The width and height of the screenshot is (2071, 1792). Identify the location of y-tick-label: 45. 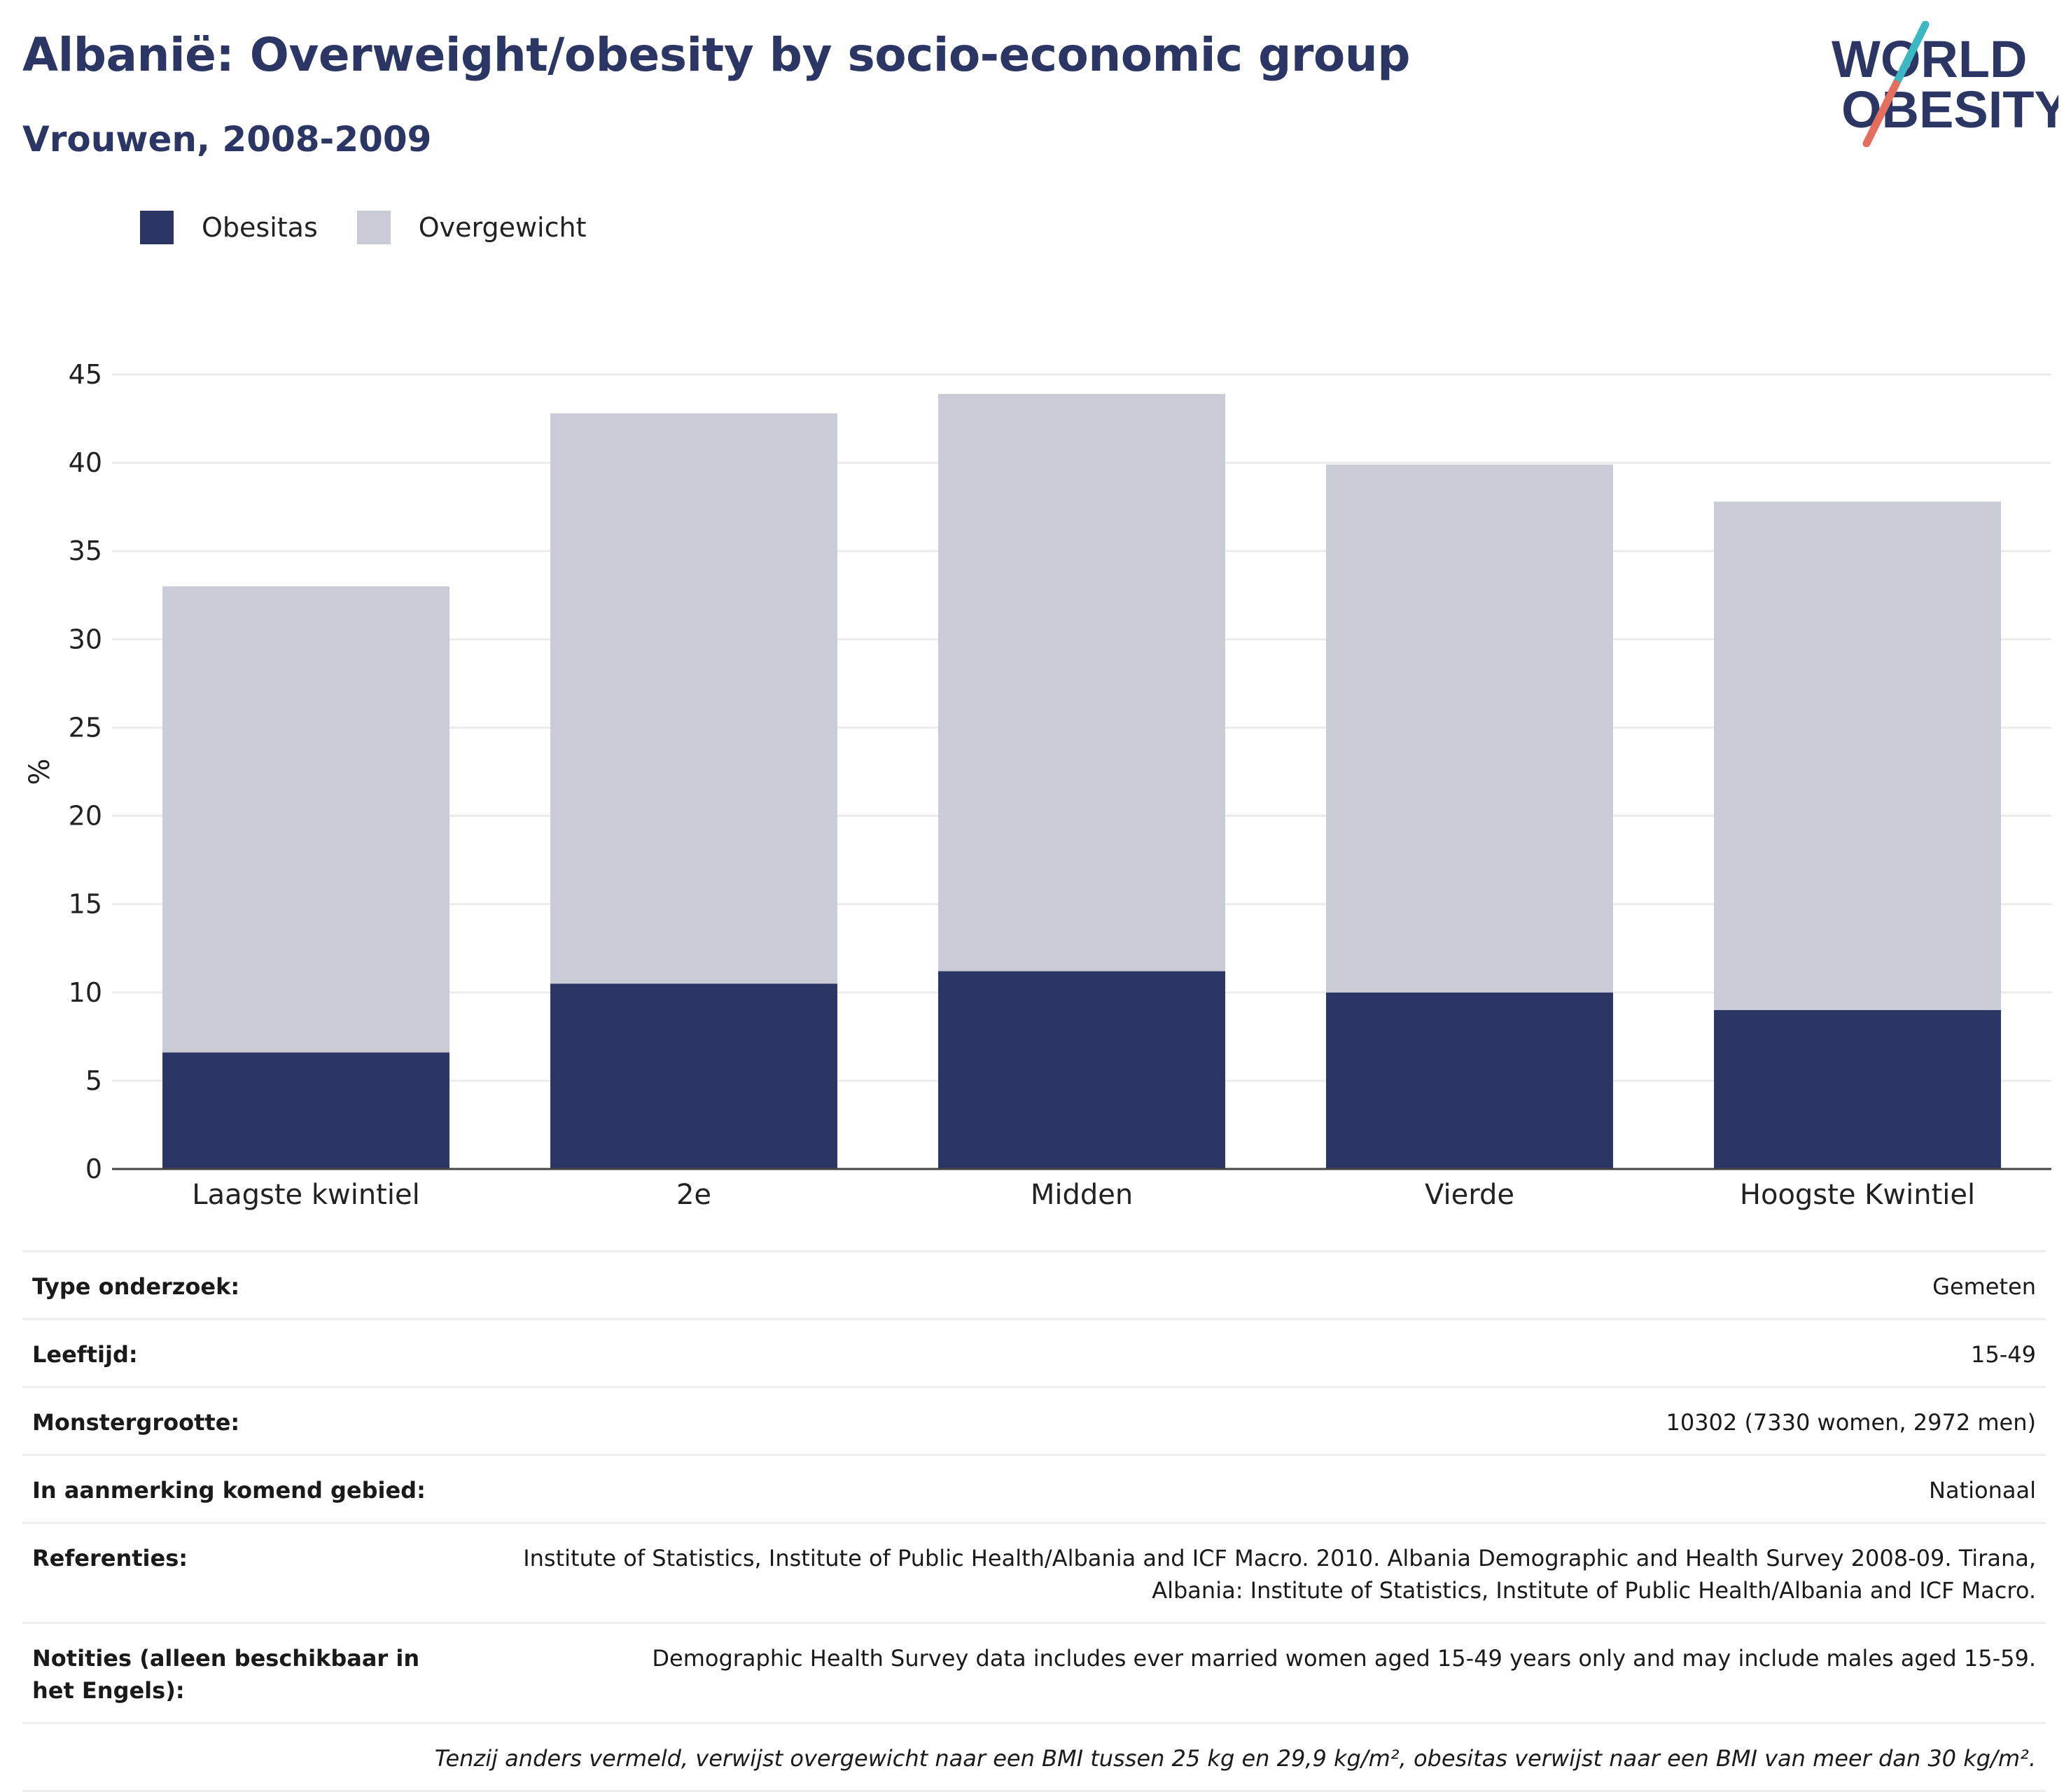
(85, 374).